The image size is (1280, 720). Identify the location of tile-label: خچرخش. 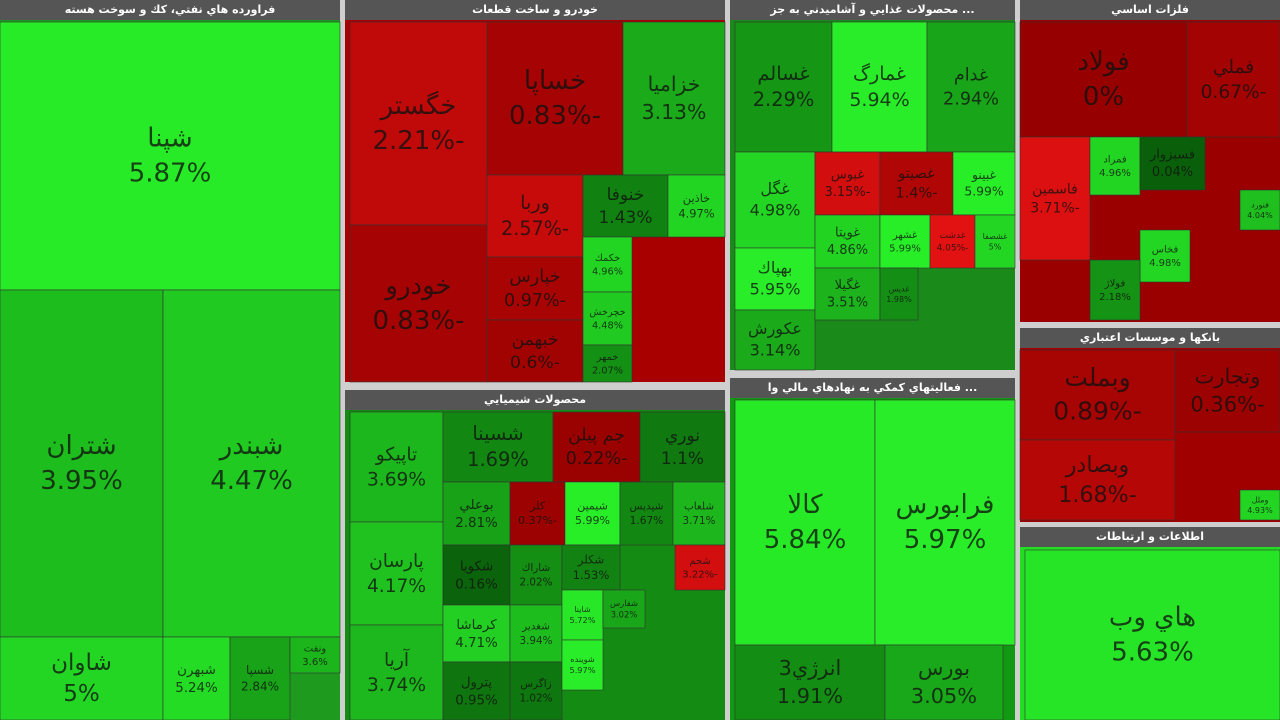
(607, 312).